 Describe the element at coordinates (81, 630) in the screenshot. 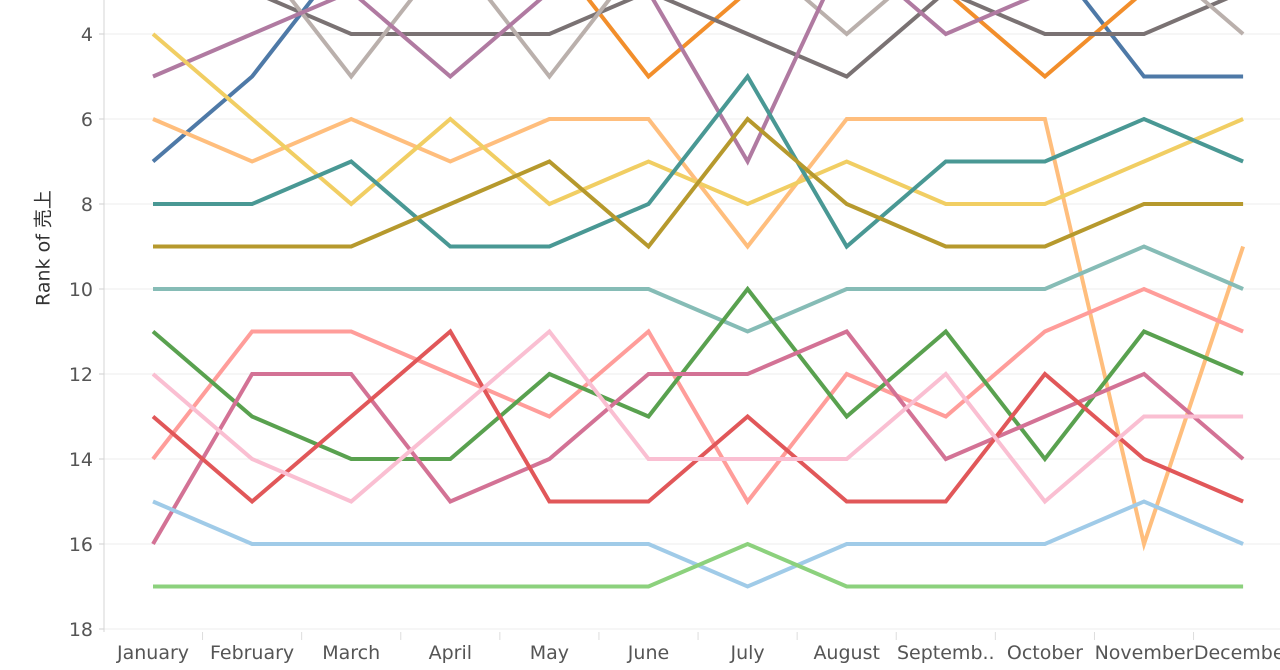

I see `y-tick-label: 18` at that location.